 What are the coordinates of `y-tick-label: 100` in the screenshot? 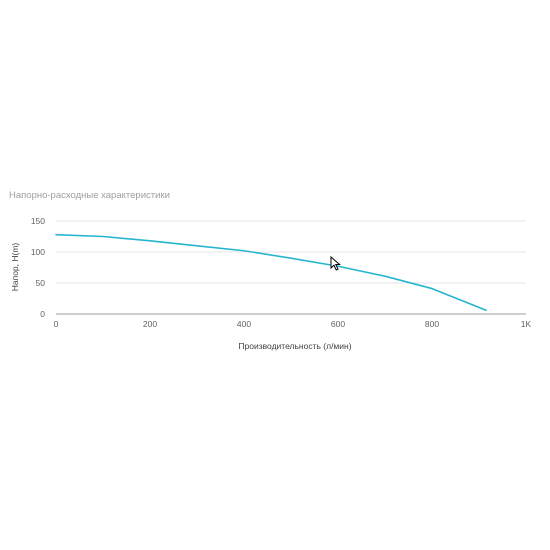 It's located at (38, 252).